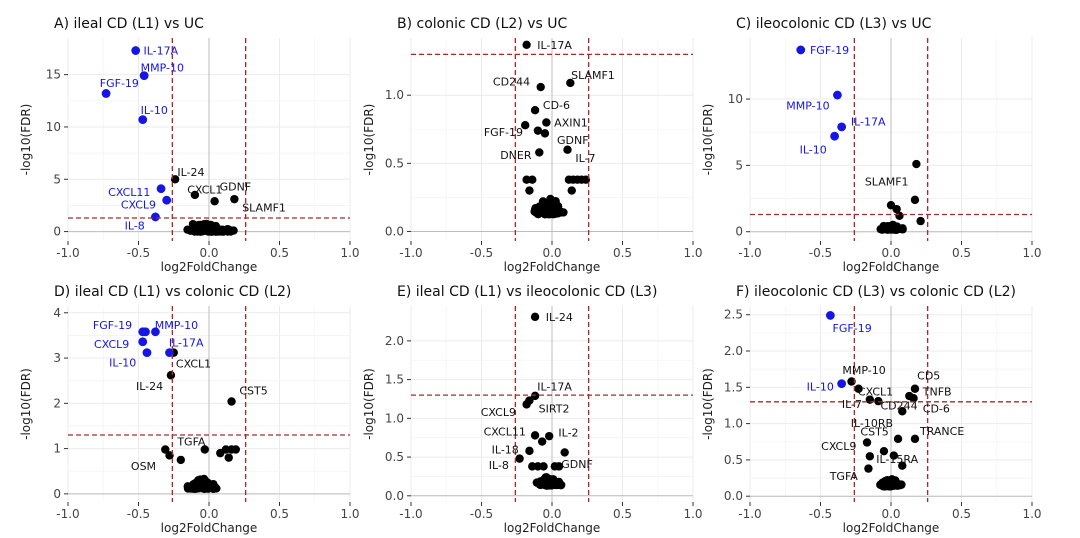  Describe the element at coordinates (161, 51) in the screenshot. I see `point-label-highlight: IL-17A` at that location.